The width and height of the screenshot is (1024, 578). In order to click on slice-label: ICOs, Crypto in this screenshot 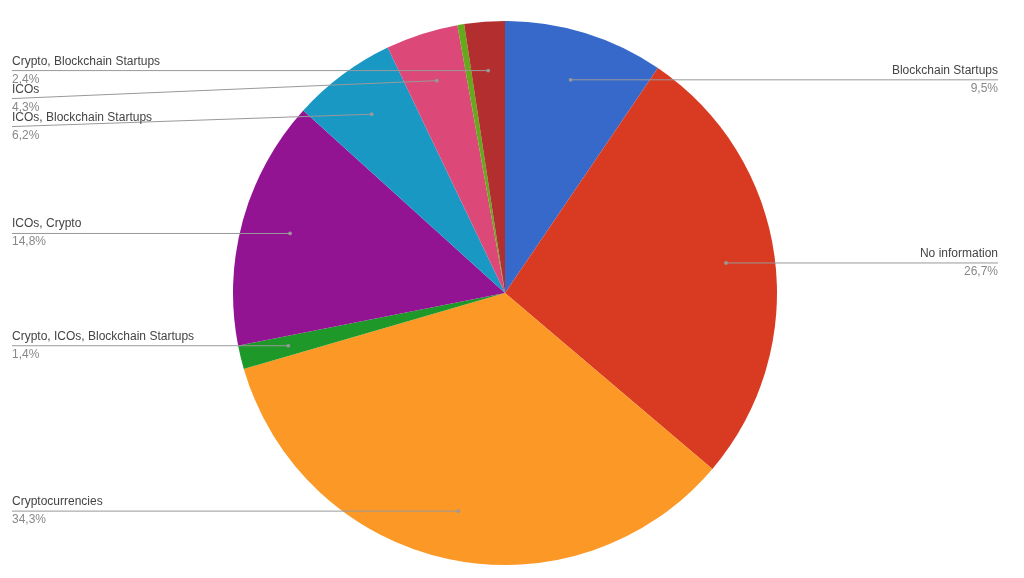, I will do `click(47, 223)`.